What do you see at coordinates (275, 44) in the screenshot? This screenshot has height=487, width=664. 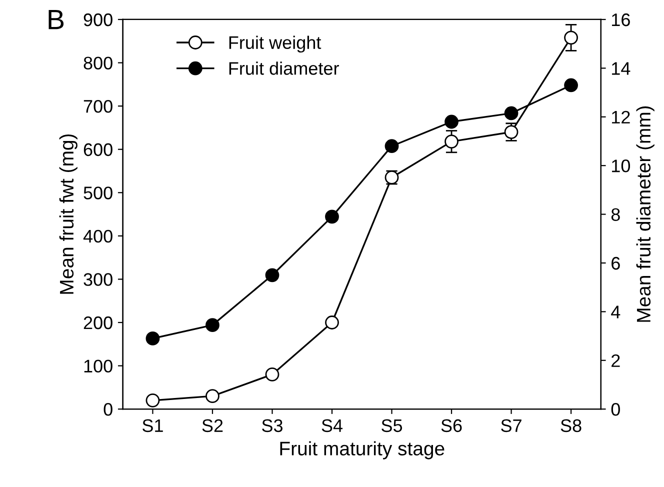 I see `legend-label: Fruit weight` at bounding box center [275, 44].